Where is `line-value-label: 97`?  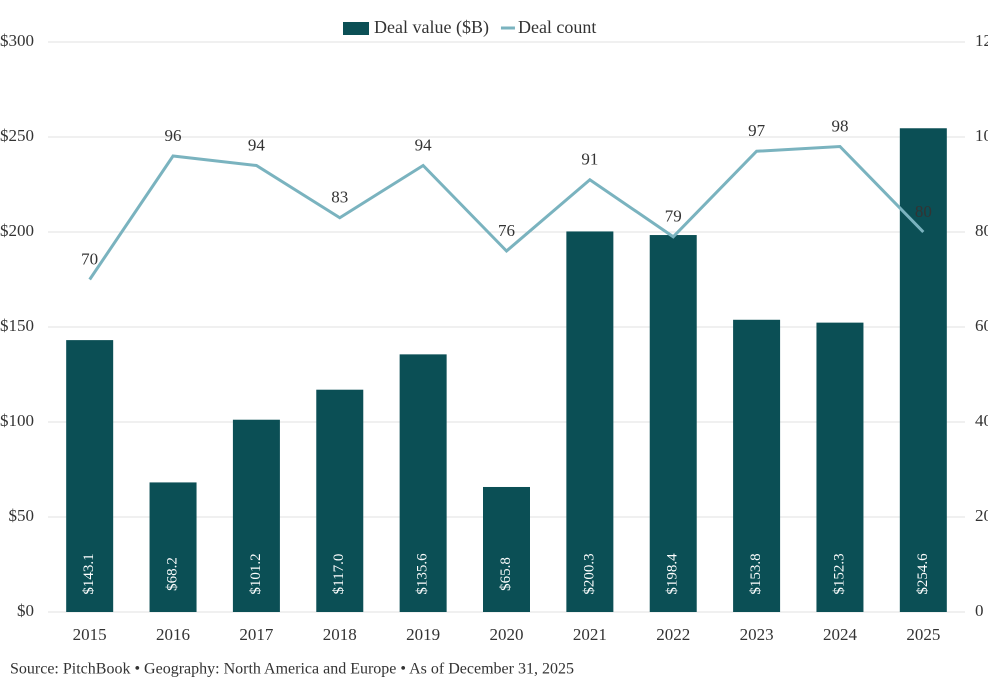
line-value-label: 97 is located at coordinates (757, 130).